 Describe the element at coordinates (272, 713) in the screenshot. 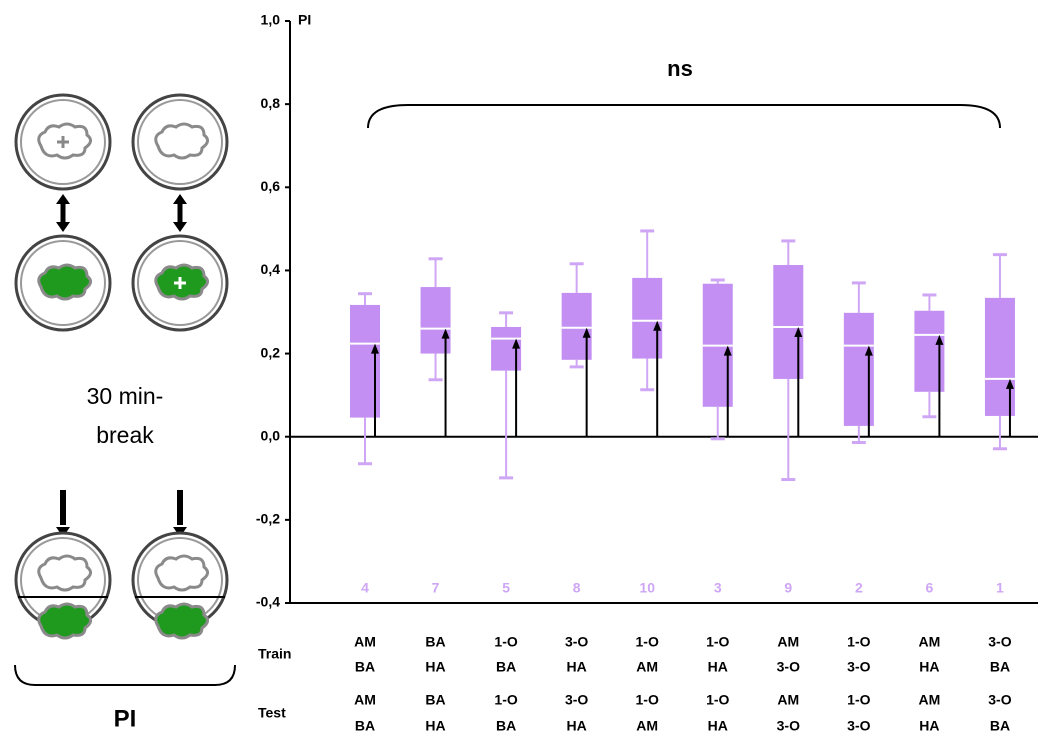

I see `test-row-label: Test` at that location.